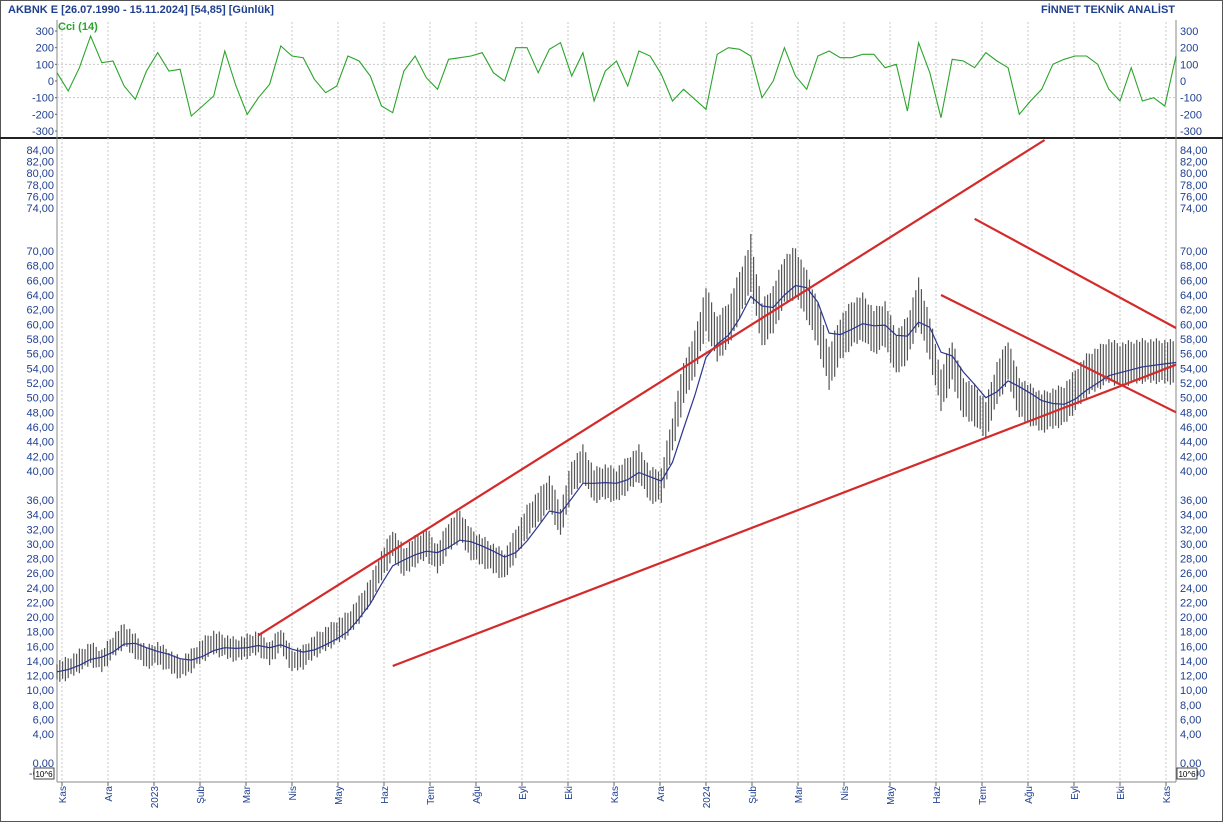 This screenshot has width=1223, height=827. I want to click on price-tick-right: 10,00, so click(1194, 691).